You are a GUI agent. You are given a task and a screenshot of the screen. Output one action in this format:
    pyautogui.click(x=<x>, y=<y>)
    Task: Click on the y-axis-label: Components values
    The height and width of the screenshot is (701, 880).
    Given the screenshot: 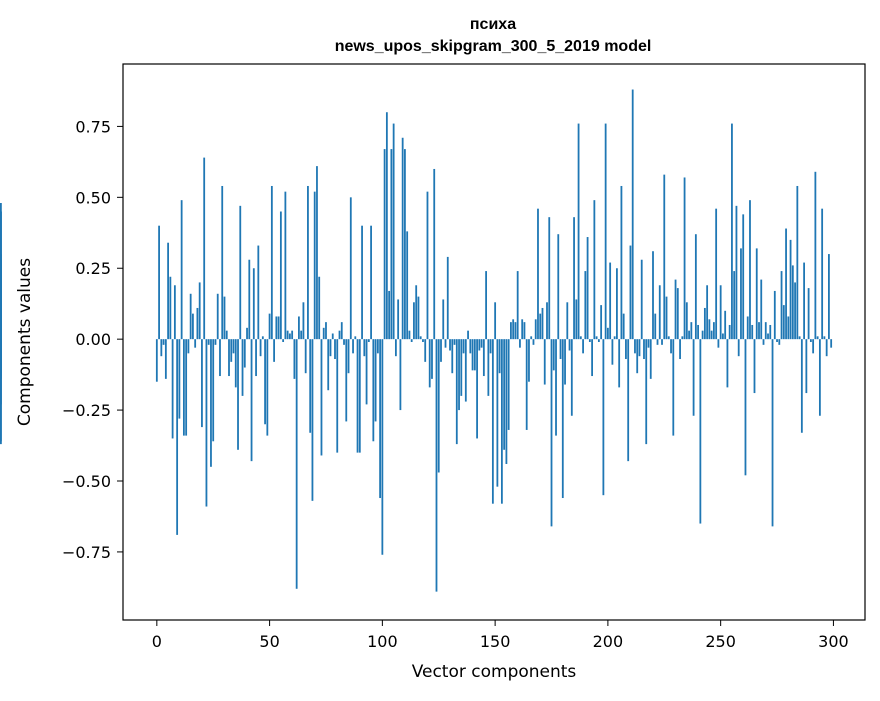 What is the action you would take?
    pyautogui.click(x=25, y=342)
    